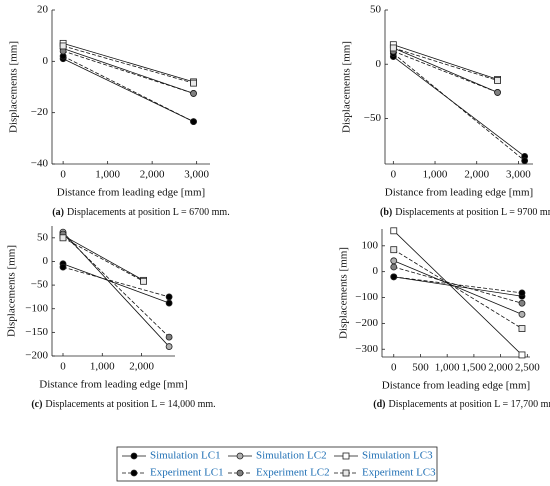 The image size is (550, 486). I want to click on y-tick-label: 100, so click(370, 245).